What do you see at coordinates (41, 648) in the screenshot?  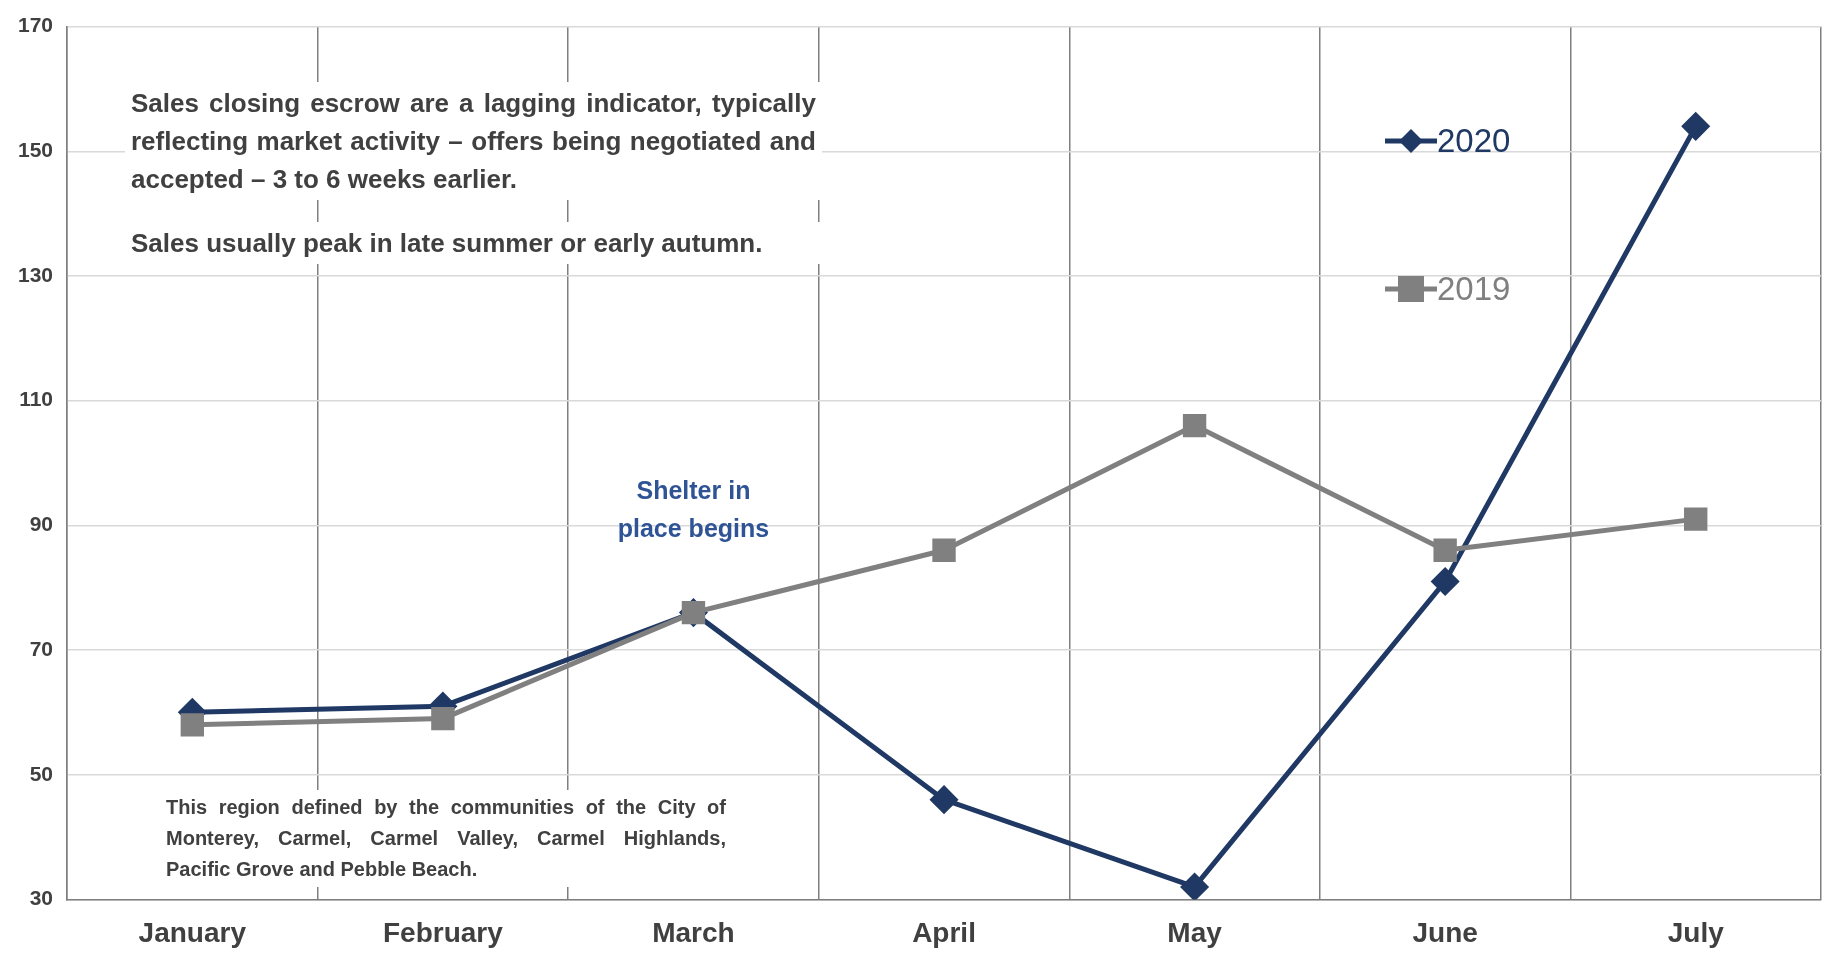 I see `y-tick-label: 70` at bounding box center [41, 648].